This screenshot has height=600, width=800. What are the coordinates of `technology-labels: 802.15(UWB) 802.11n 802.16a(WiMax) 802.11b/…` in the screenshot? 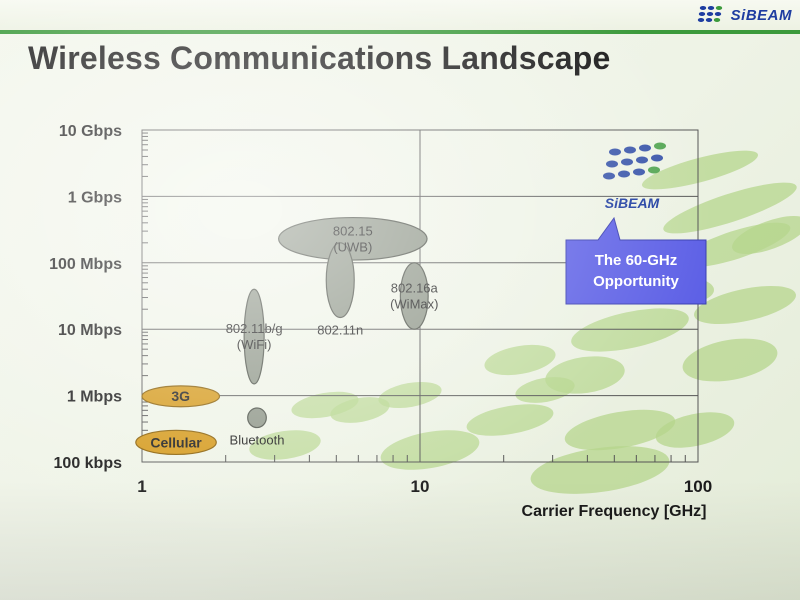 It's located at (294, 336).